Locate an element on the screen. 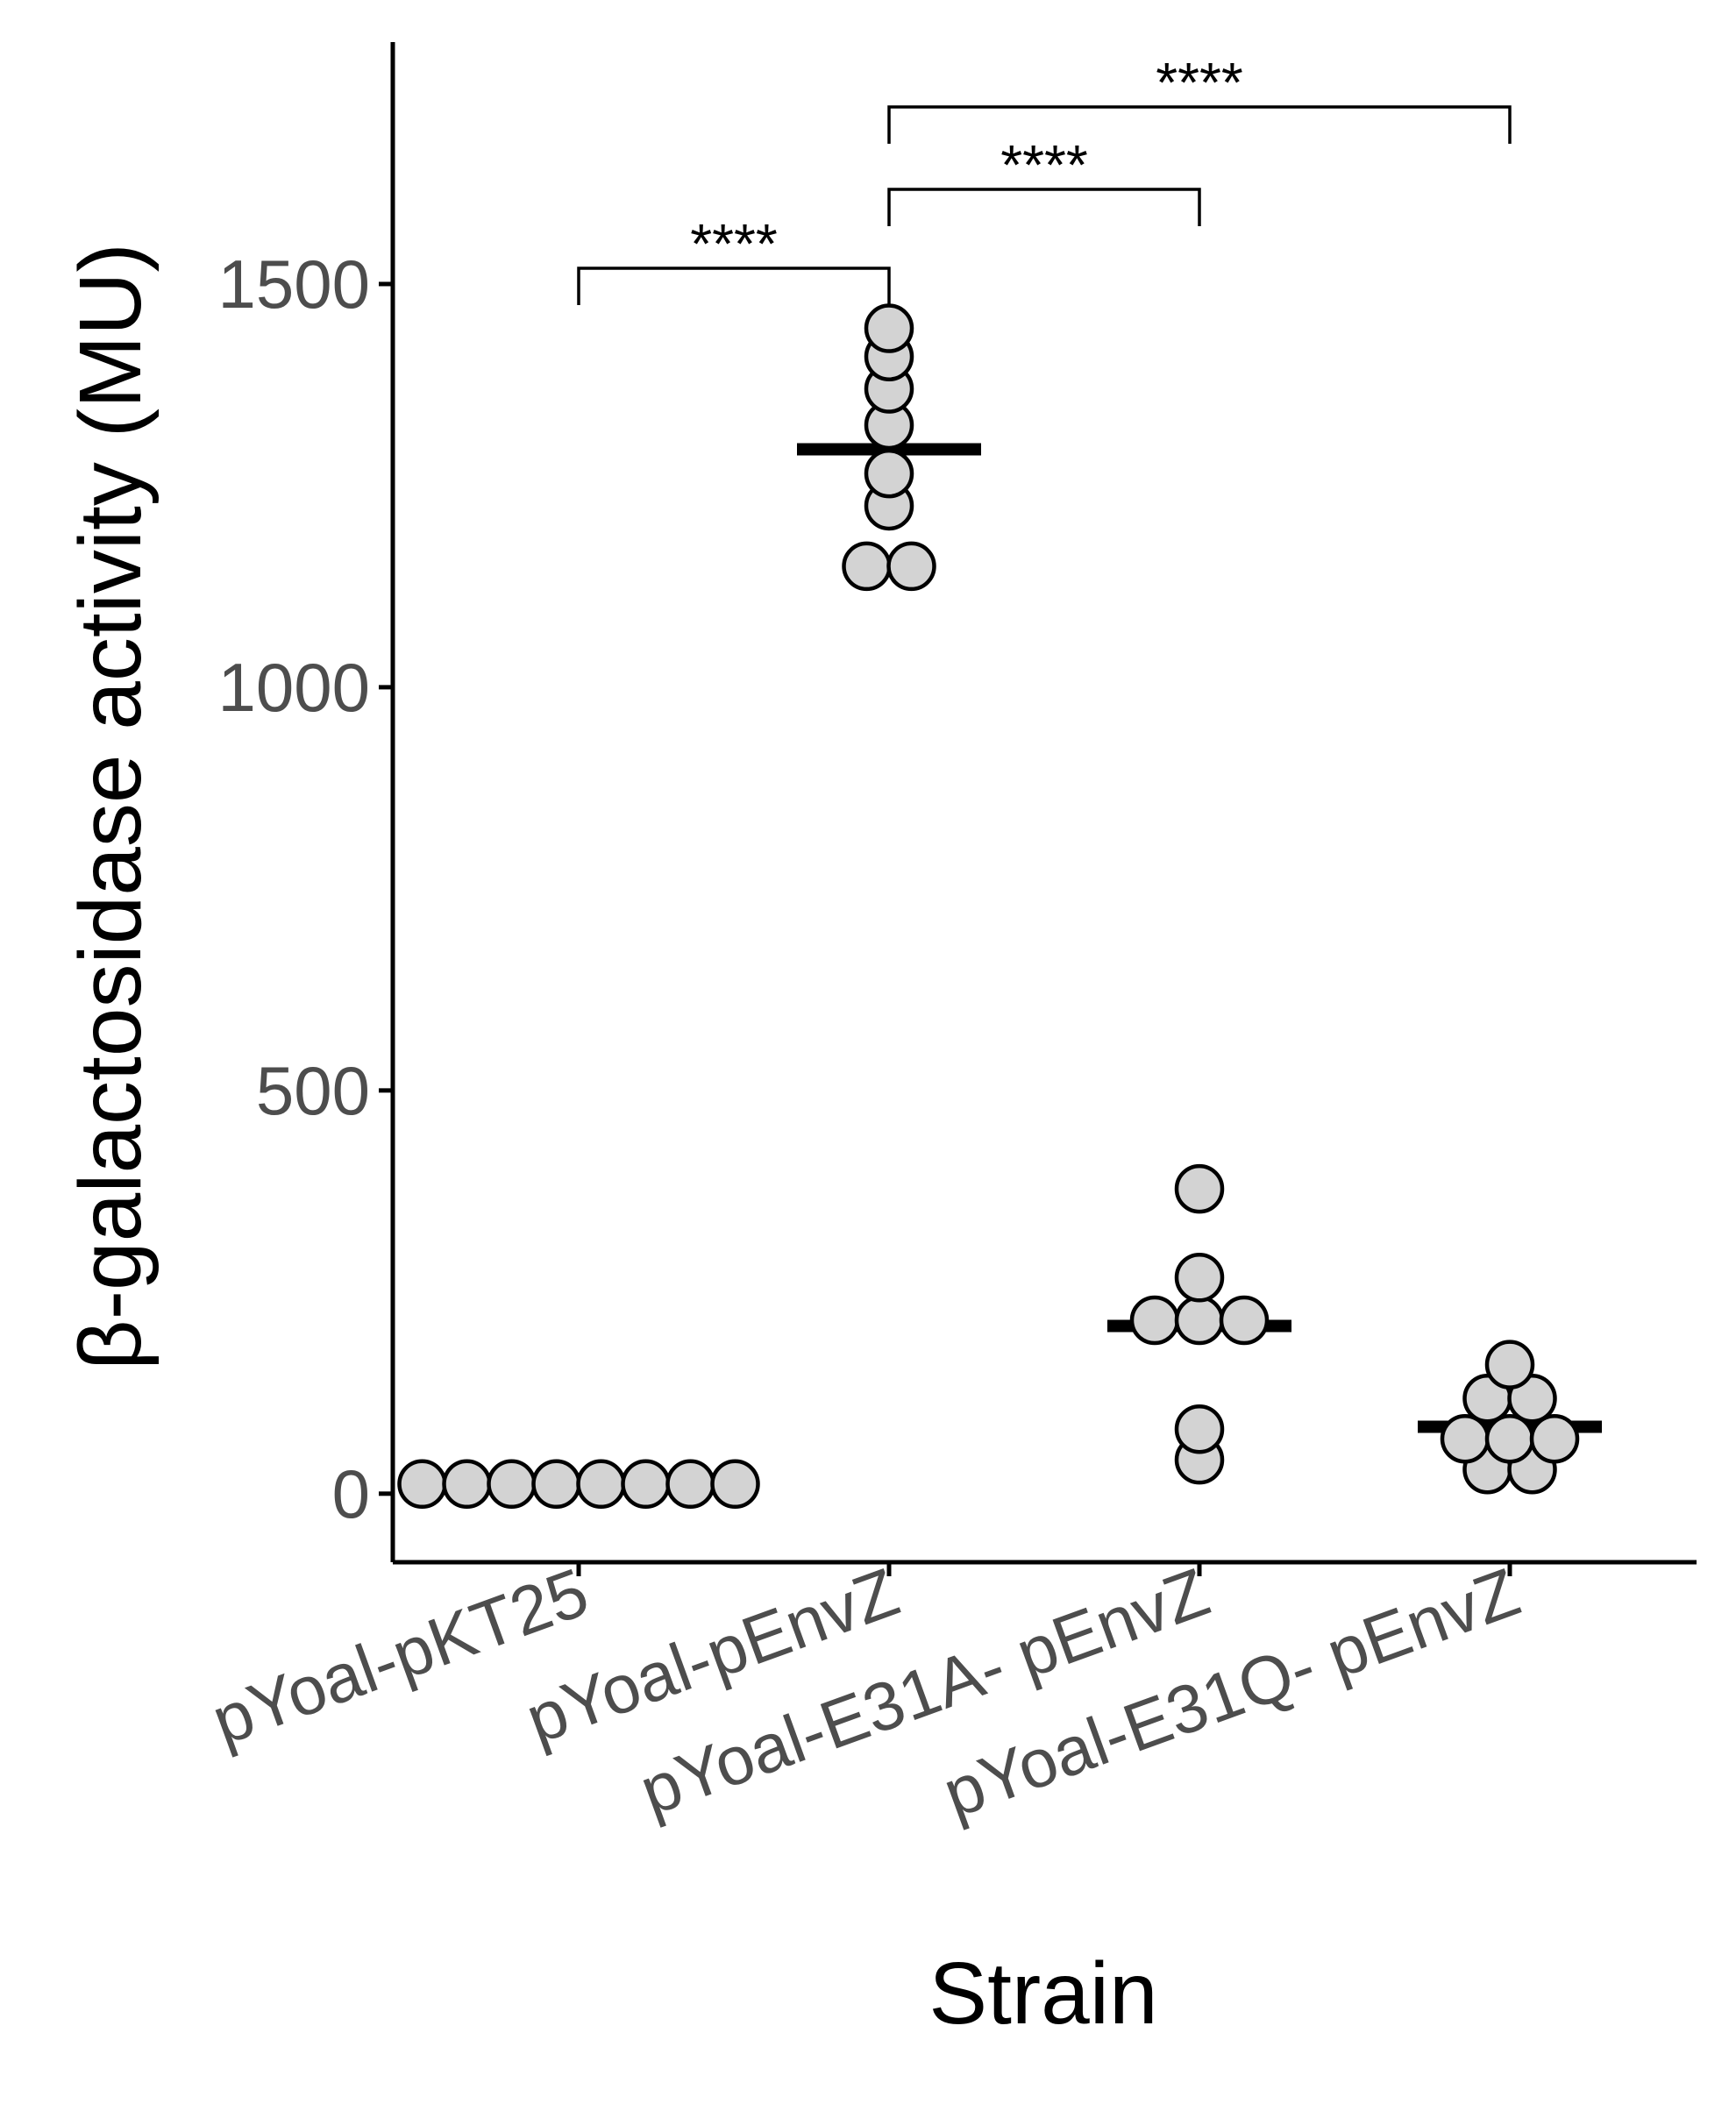 This screenshot has height=2104, width=1736. y-tick-label-1500: 1500 is located at coordinates (293, 284).